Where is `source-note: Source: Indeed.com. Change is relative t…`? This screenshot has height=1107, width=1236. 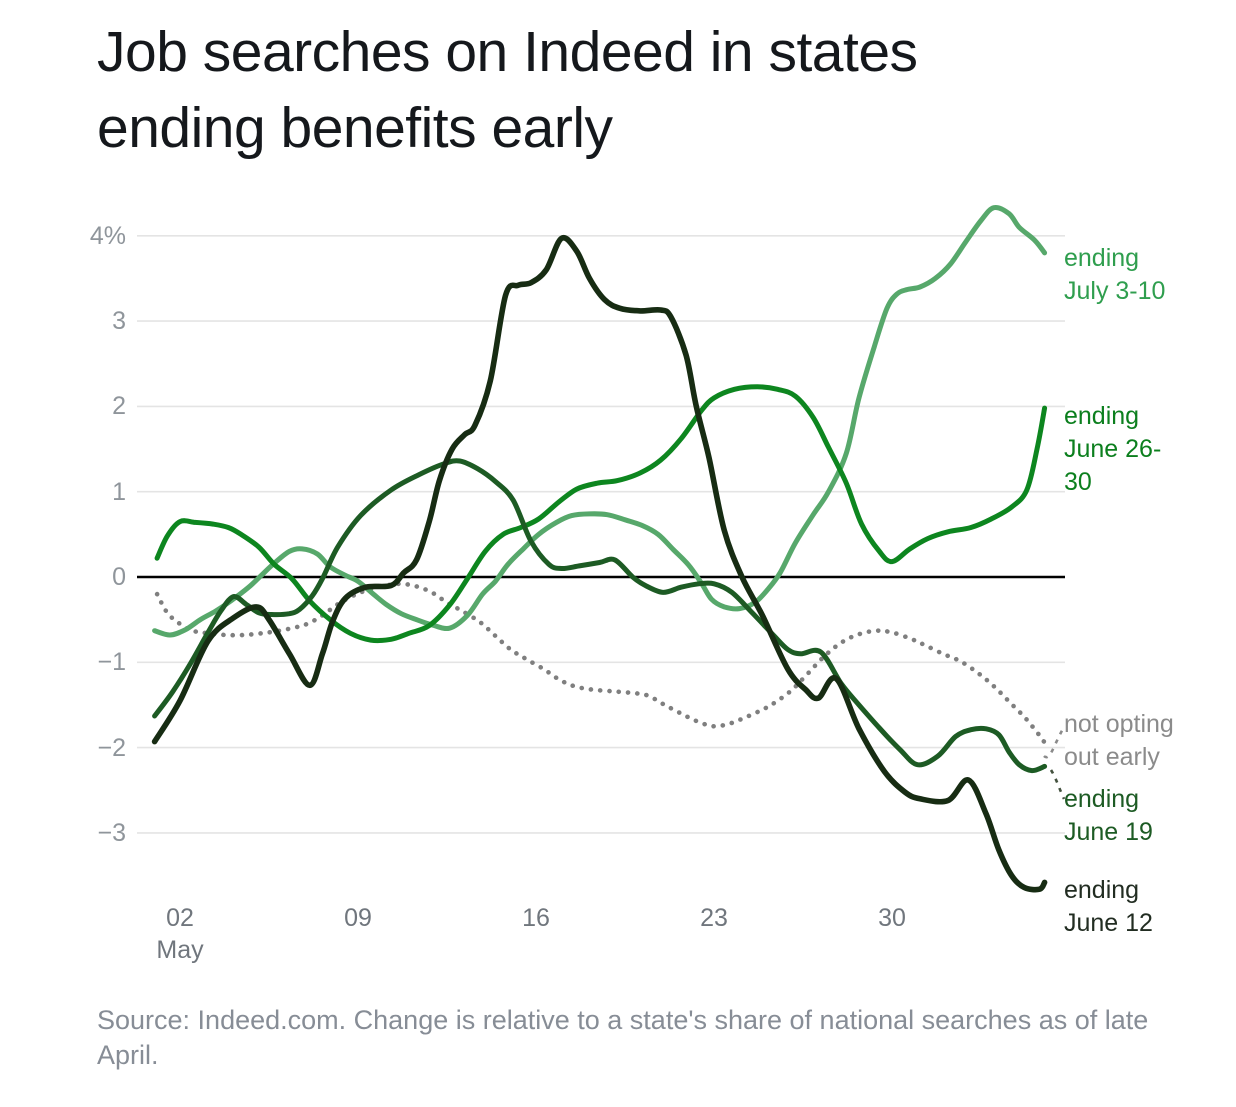 source-note: Source: Indeed.com. Change is relative t… is located at coordinates (623, 1037).